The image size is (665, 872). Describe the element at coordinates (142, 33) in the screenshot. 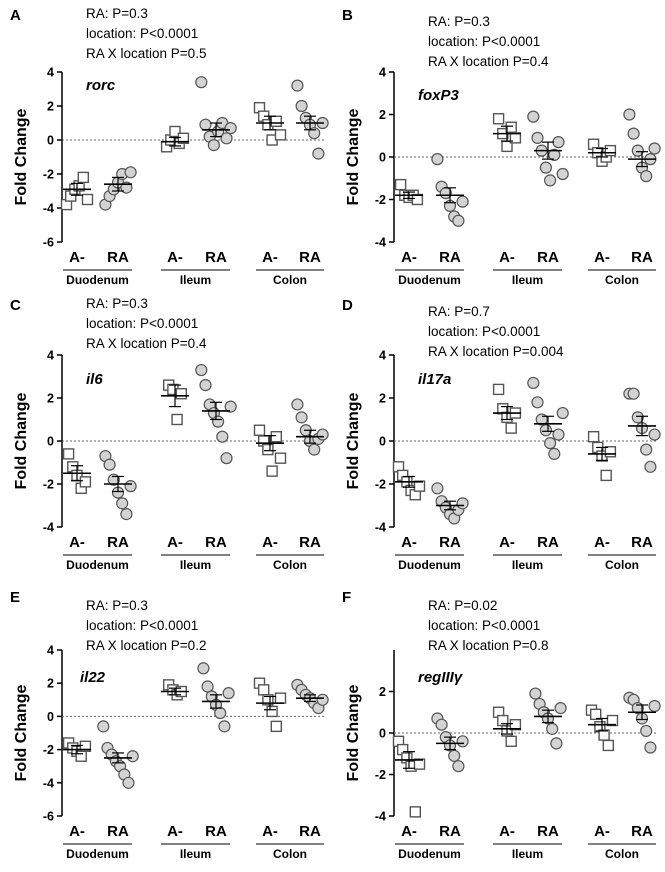

I see `stats-line: location: P<0.0001` at that location.